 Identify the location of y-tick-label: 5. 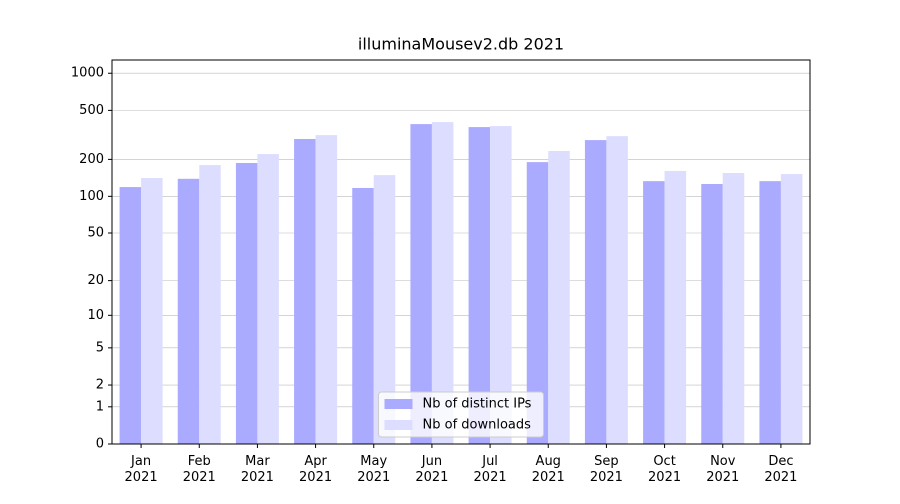
(100, 347).